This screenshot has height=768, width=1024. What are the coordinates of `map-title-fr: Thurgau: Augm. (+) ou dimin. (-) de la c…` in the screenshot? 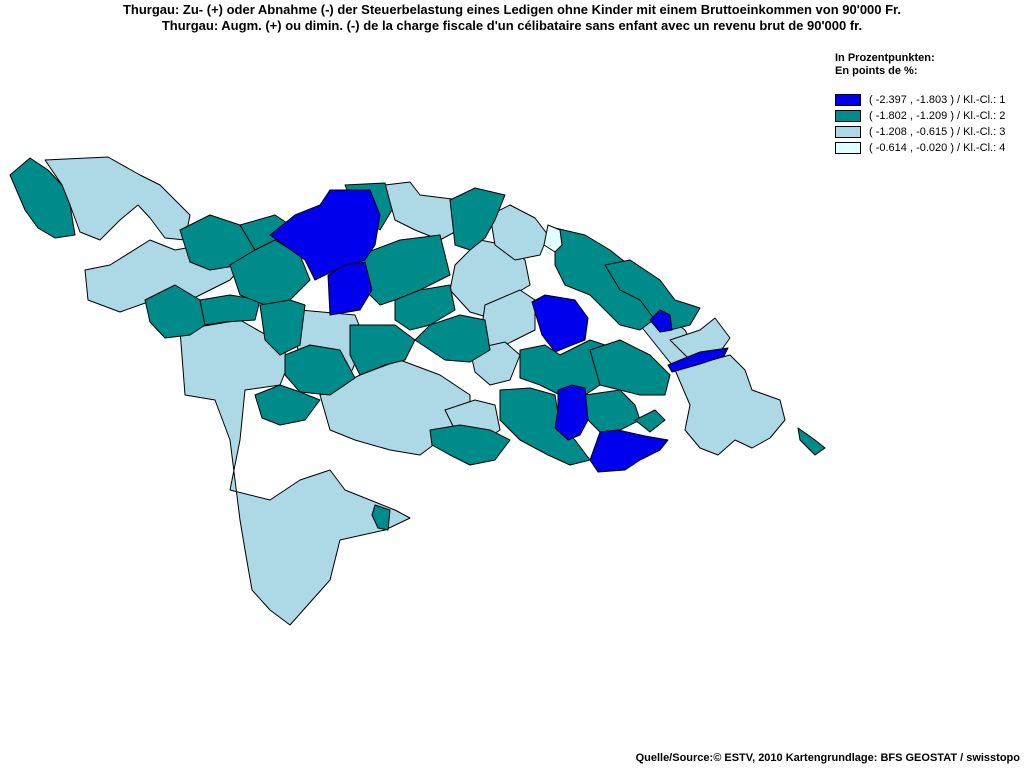 It's located at (512, 25).